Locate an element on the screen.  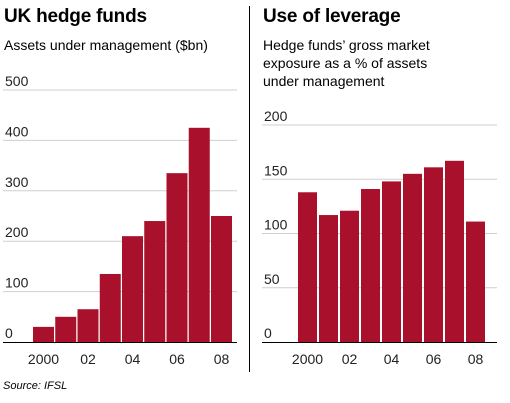
subtitle-line: Hedge funds’ gross market is located at coordinates (346, 45).